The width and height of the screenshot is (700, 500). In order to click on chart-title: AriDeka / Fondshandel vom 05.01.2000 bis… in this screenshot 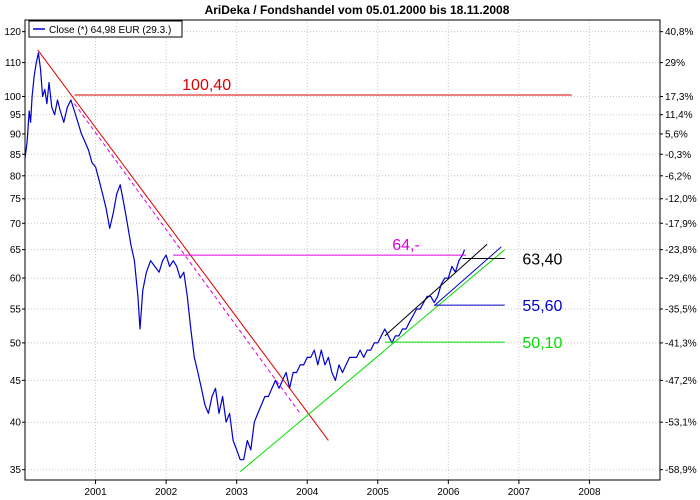, I will do `click(357, 10)`.